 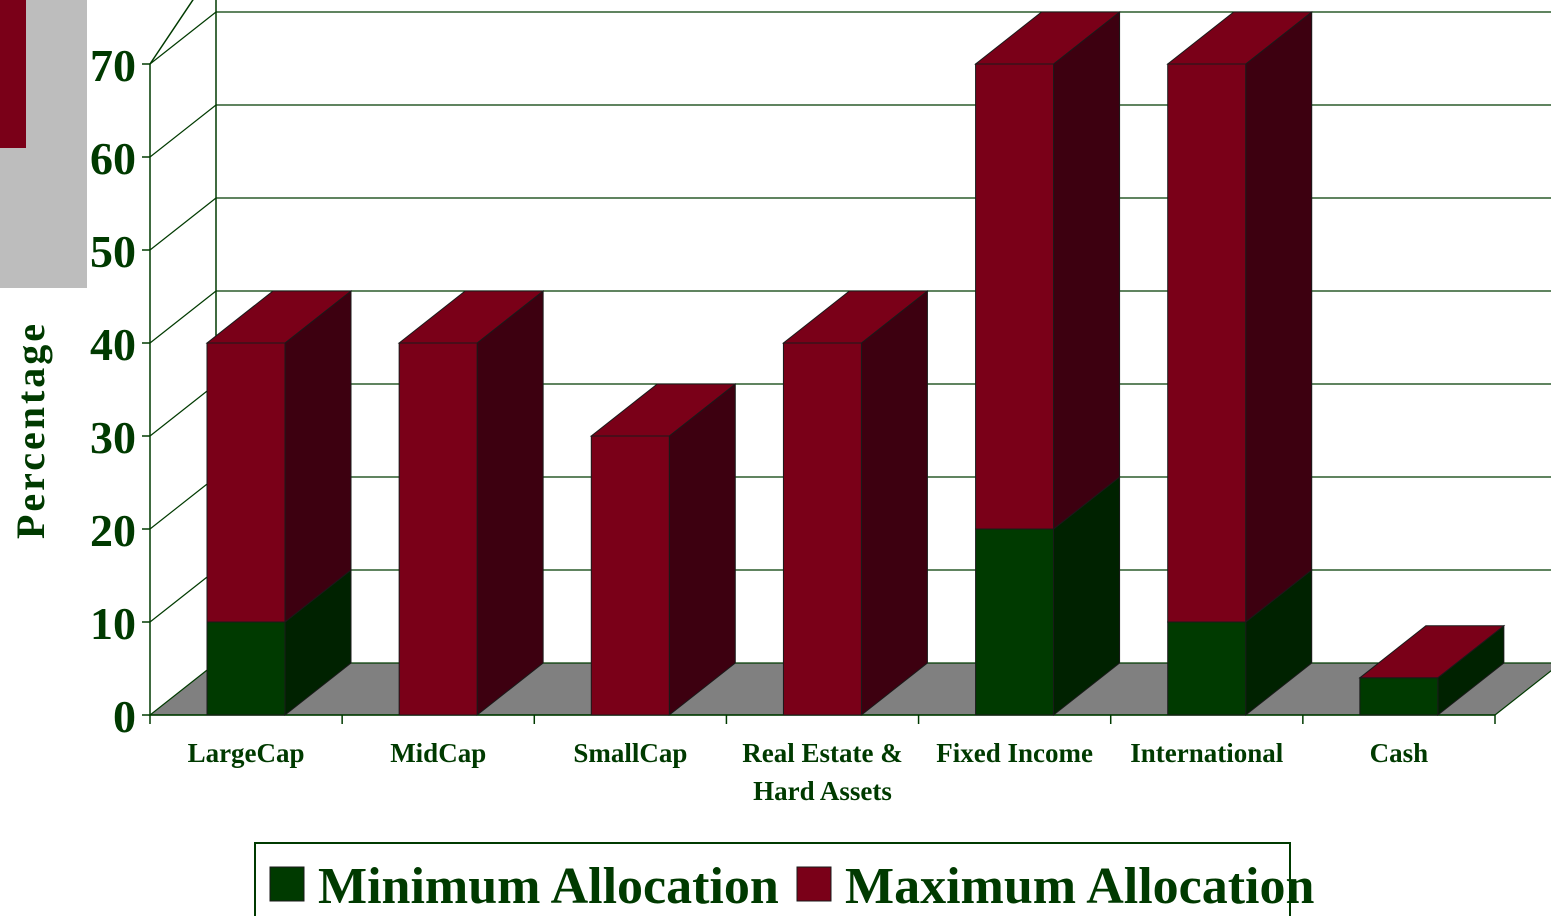 I want to click on bar-max-midcap-top, so click(x=471, y=317).